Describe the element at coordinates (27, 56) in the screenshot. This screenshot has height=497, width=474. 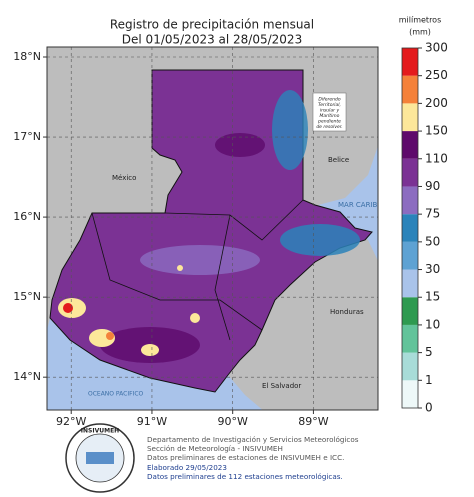
I see `lat-label: 18°N` at that location.